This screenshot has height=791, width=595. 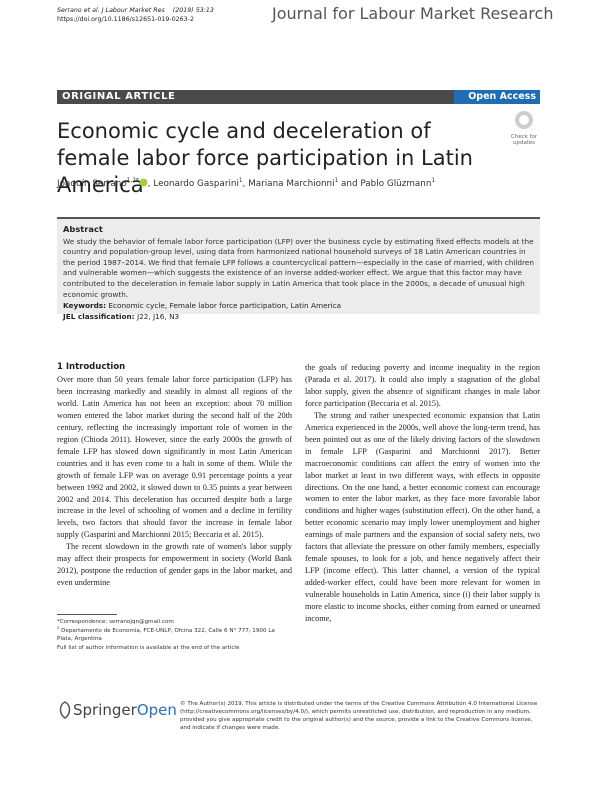 What do you see at coordinates (497, 97) in the screenshot?
I see `open-access: Open Access` at bounding box center [497, 97].